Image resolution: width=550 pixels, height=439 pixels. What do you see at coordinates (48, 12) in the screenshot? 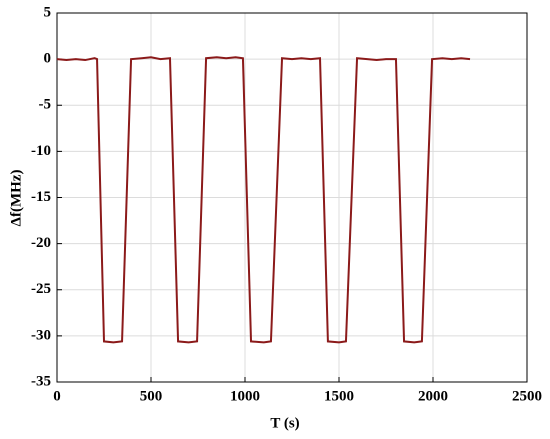
I see `y-tick-label: 5` at bounding box center [48, 12].